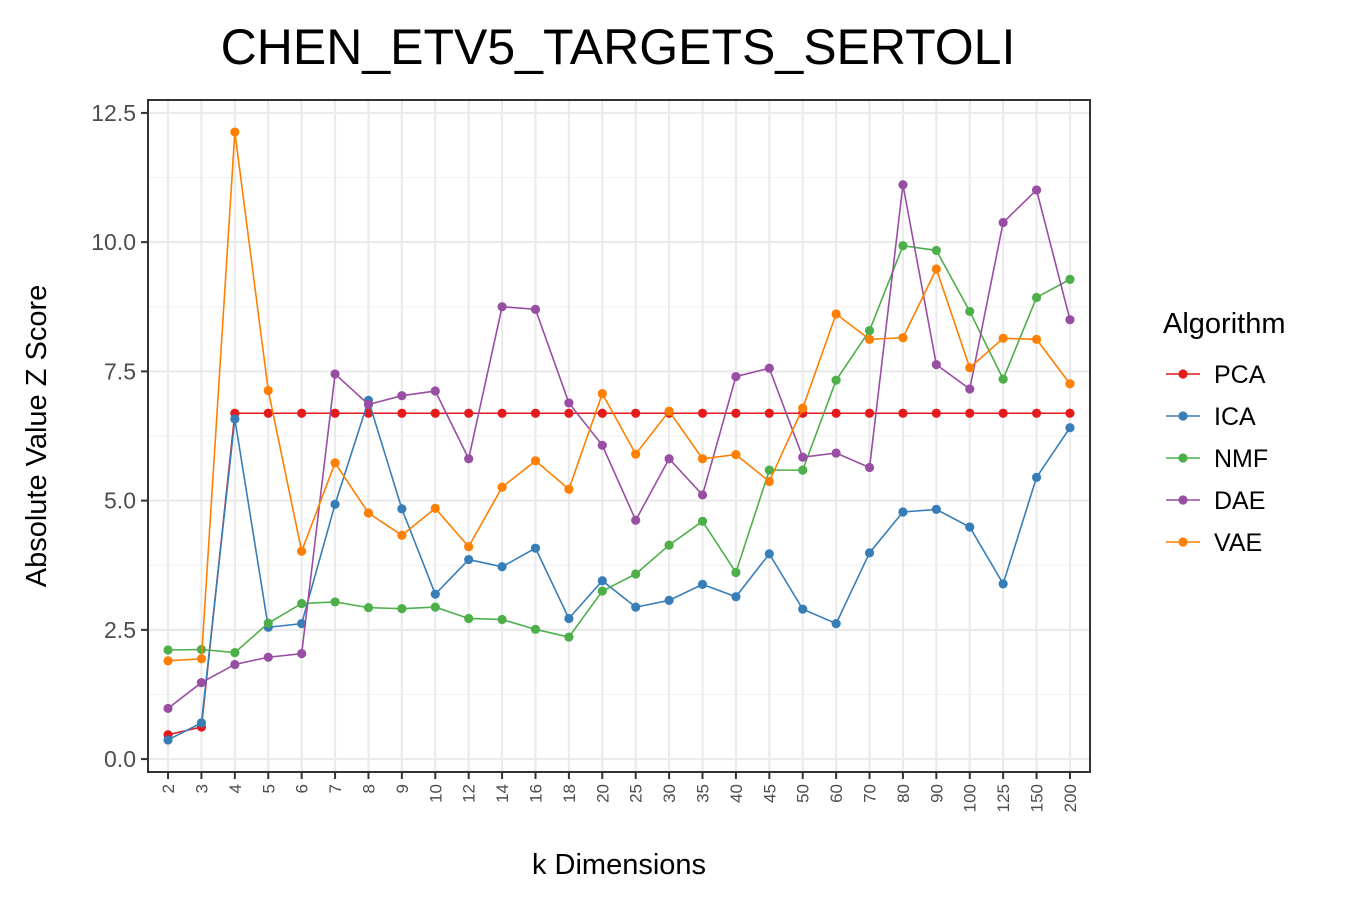 The image size is (1350, 900). I want to click on x-tick-label: 8, so click(368, 788).